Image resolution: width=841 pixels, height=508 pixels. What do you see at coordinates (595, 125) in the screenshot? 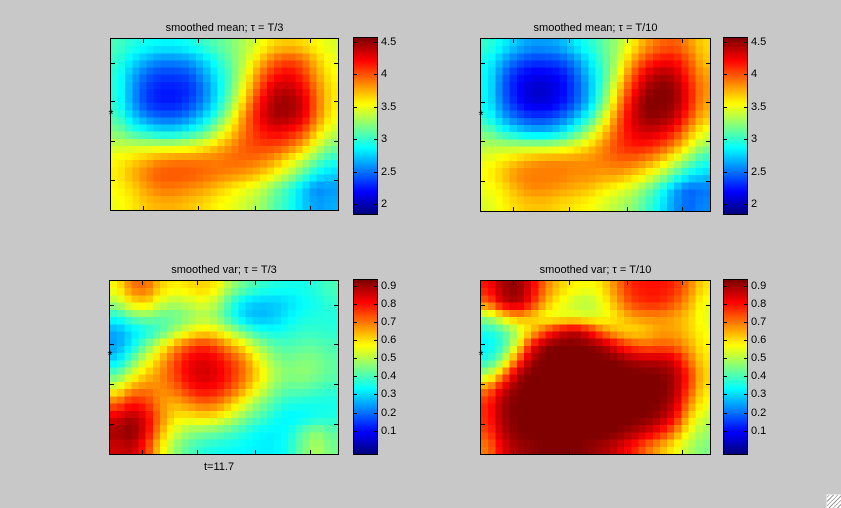
I see `heatmap-image-mean-t10` at bounding box center [595, 125].